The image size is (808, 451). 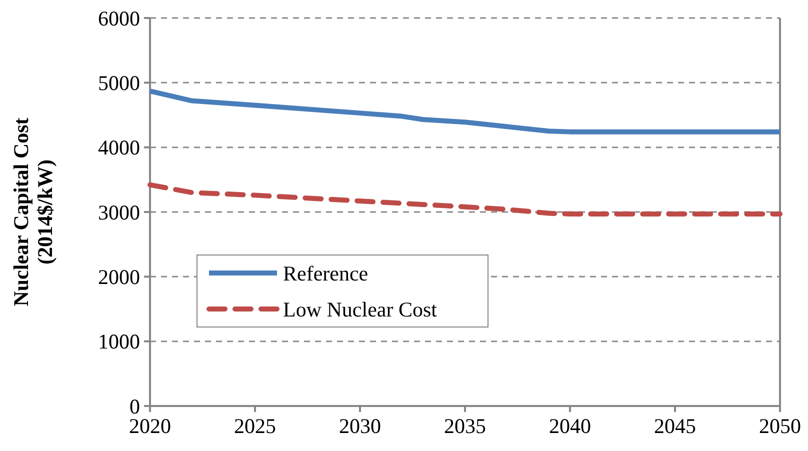 What do you see at coordinates (33, 212) in the screenshot?
I see `y-axis-title: Nuclear Capital Cost (2014$/kW)` at bounding box center [33, 212].